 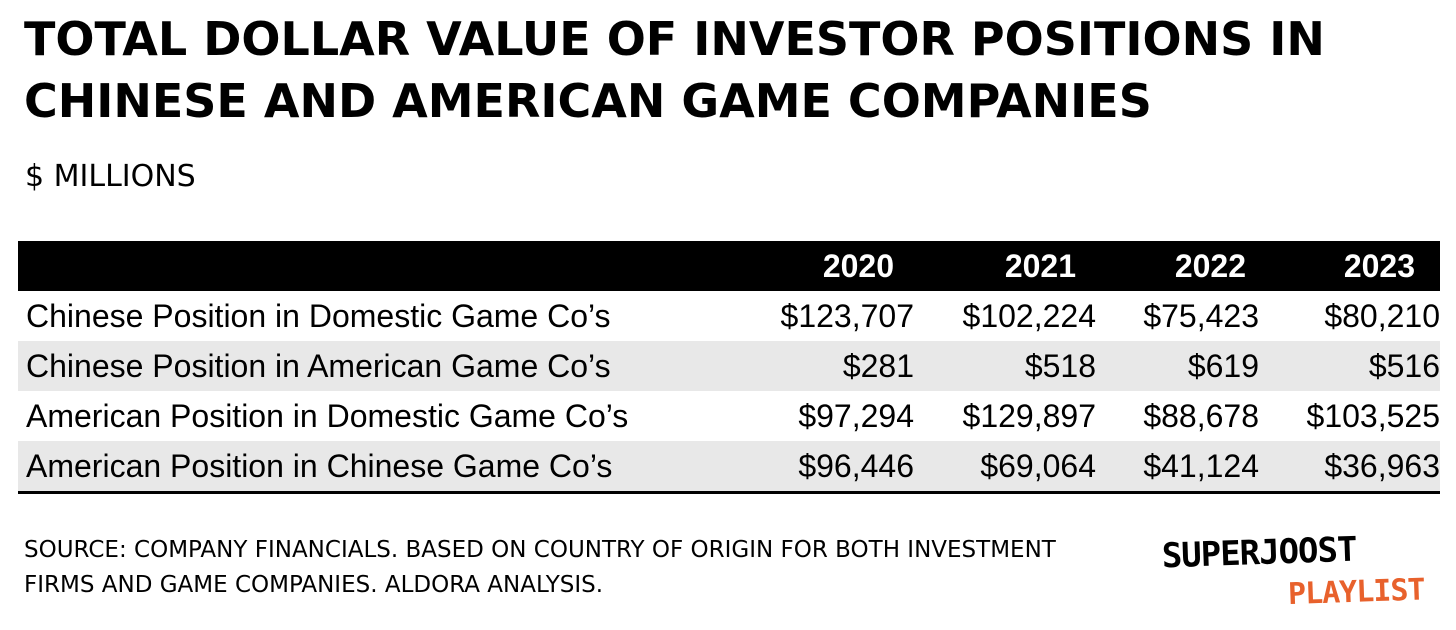 What do you see at coordinates (318, 365) in the screenshot?
I see `row-label: Chinese Position in American Game Co’s` at bounding box center [318, 365].